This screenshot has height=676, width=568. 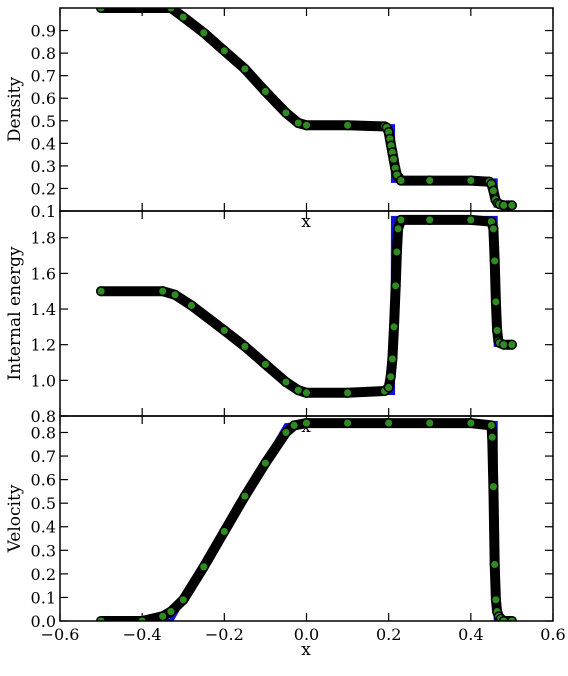 What do you see at coordinates (60, 634) in the screenshot?
I see `xtick-label: −0.6` at bounding box center [60, 634].